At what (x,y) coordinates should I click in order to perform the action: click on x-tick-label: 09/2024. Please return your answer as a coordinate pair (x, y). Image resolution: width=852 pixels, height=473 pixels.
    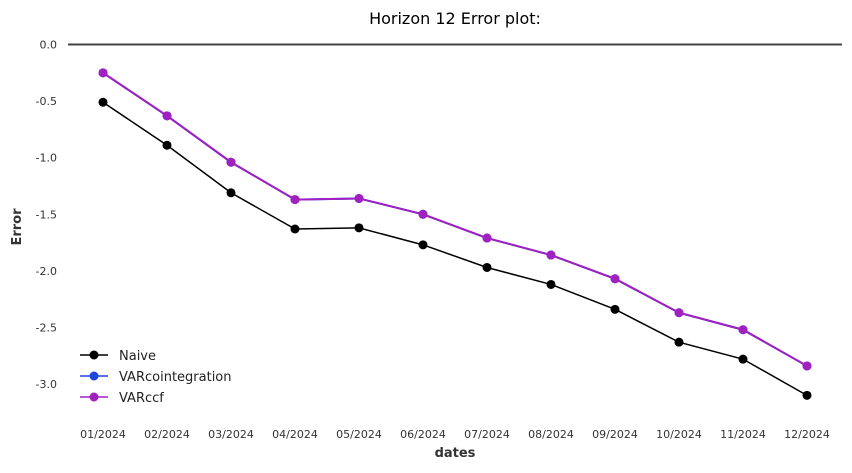
    Looking at the image, I should click on (615, 434).